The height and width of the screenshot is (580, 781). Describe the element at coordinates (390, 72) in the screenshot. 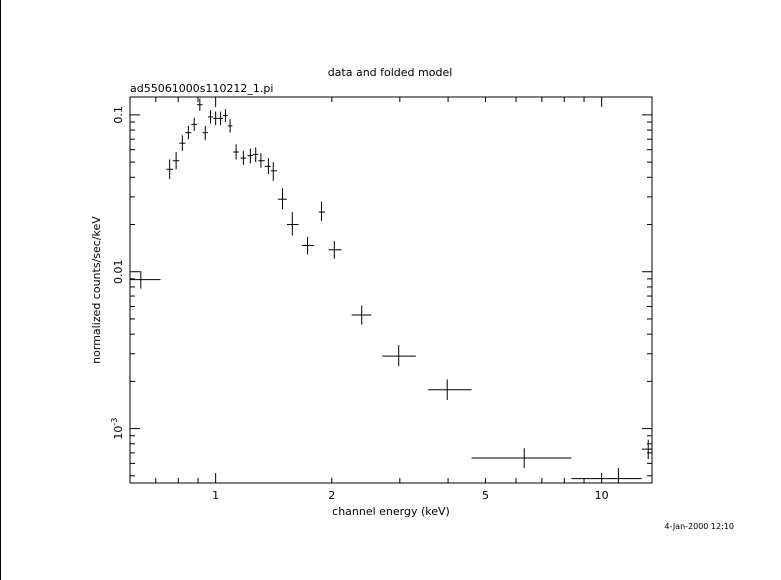

I see `chart-title: data and folded model` at that location.